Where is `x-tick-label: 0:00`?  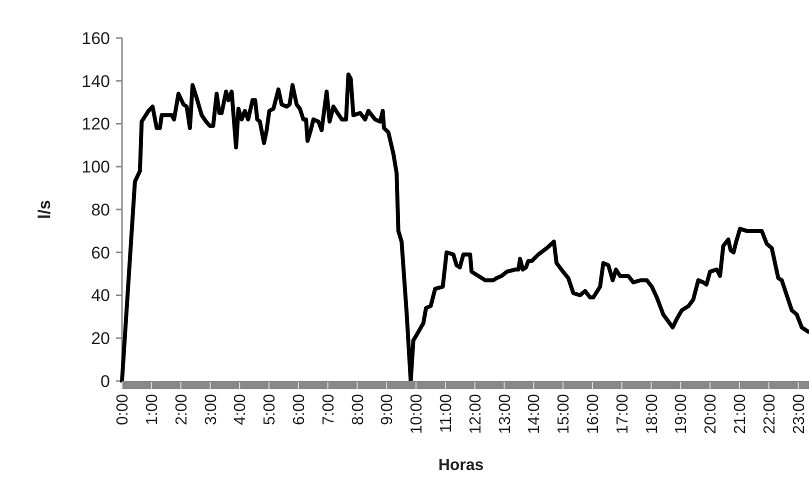 x-tick-label: 0:00 is located at coordinates (123, 410).